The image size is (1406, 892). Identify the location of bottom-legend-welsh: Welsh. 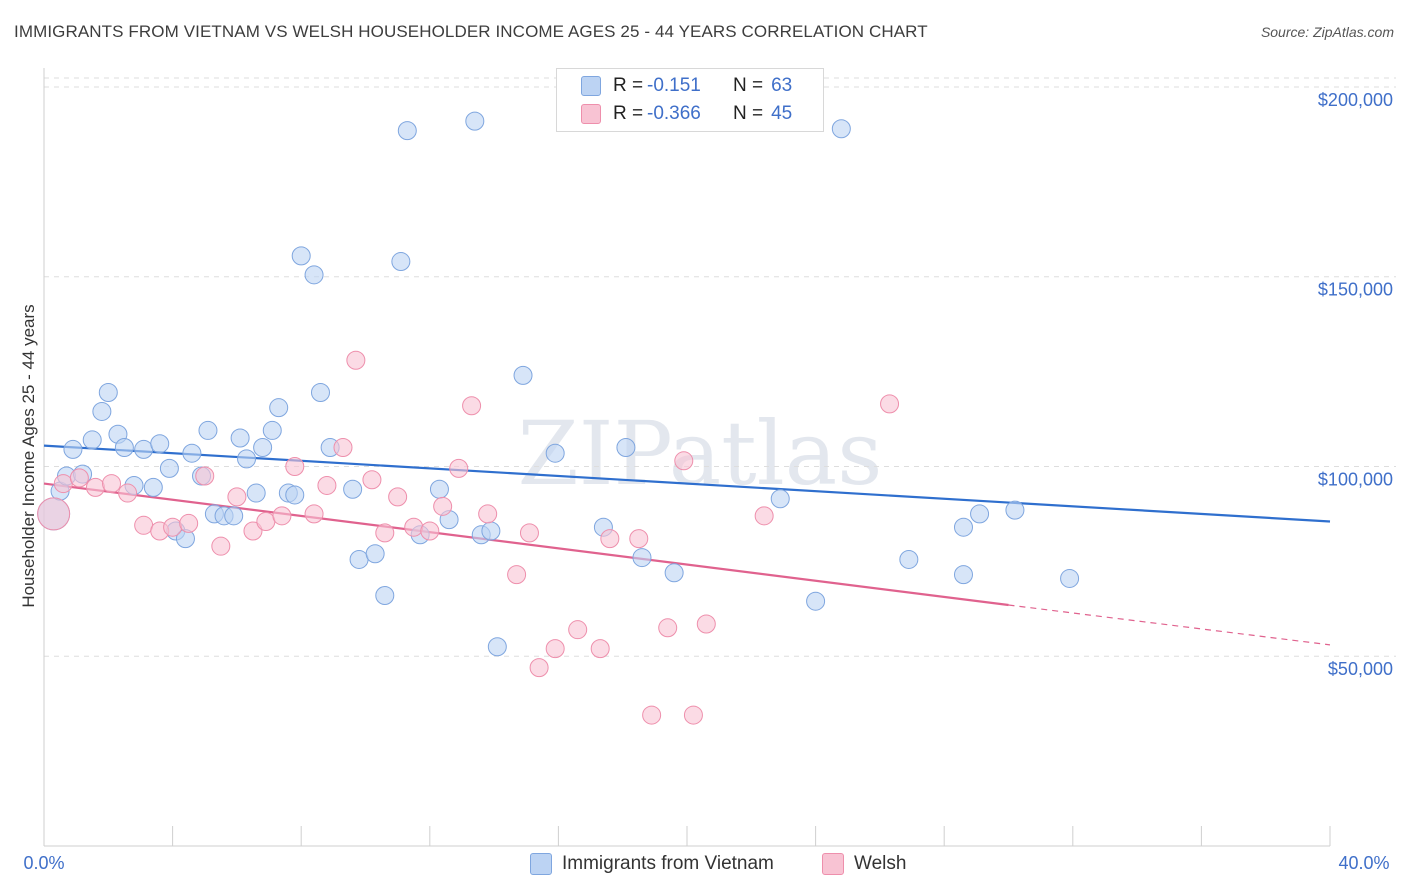
(864, 864).